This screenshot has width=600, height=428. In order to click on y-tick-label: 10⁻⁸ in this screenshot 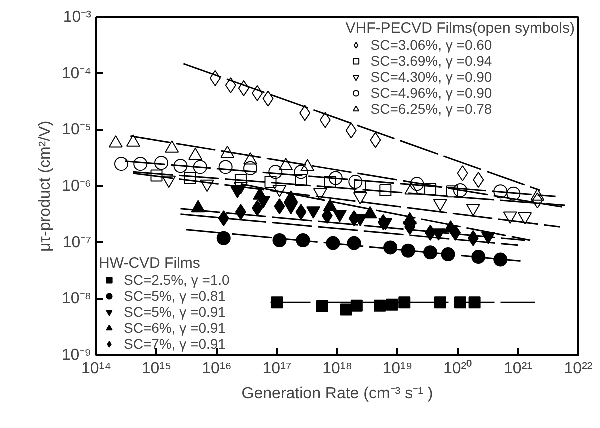, I will do `click(77, 299)`.